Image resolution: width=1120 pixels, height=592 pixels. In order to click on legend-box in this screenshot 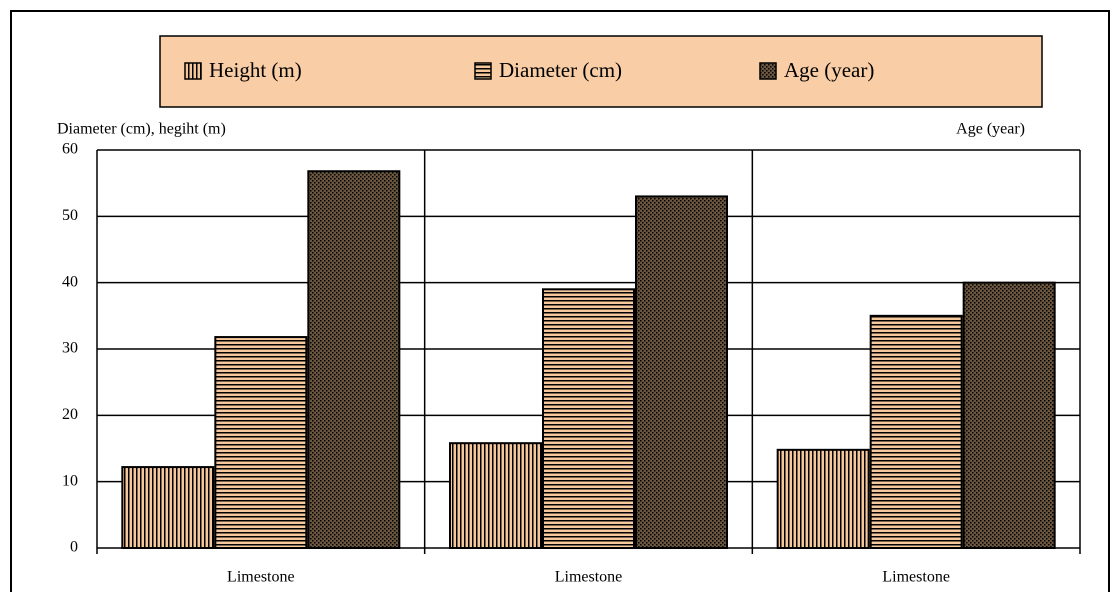, I will do `click(601, 71)`.